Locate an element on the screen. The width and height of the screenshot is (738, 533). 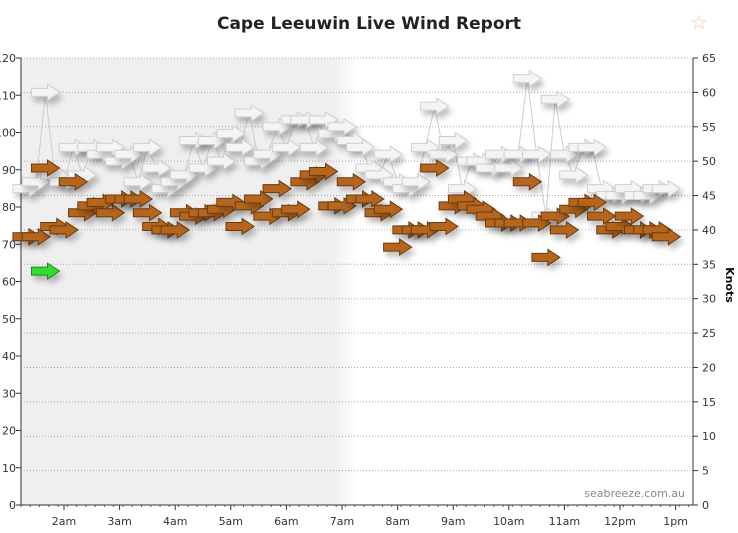
left-tick-label: 70 is located at coordinates (9, 244).